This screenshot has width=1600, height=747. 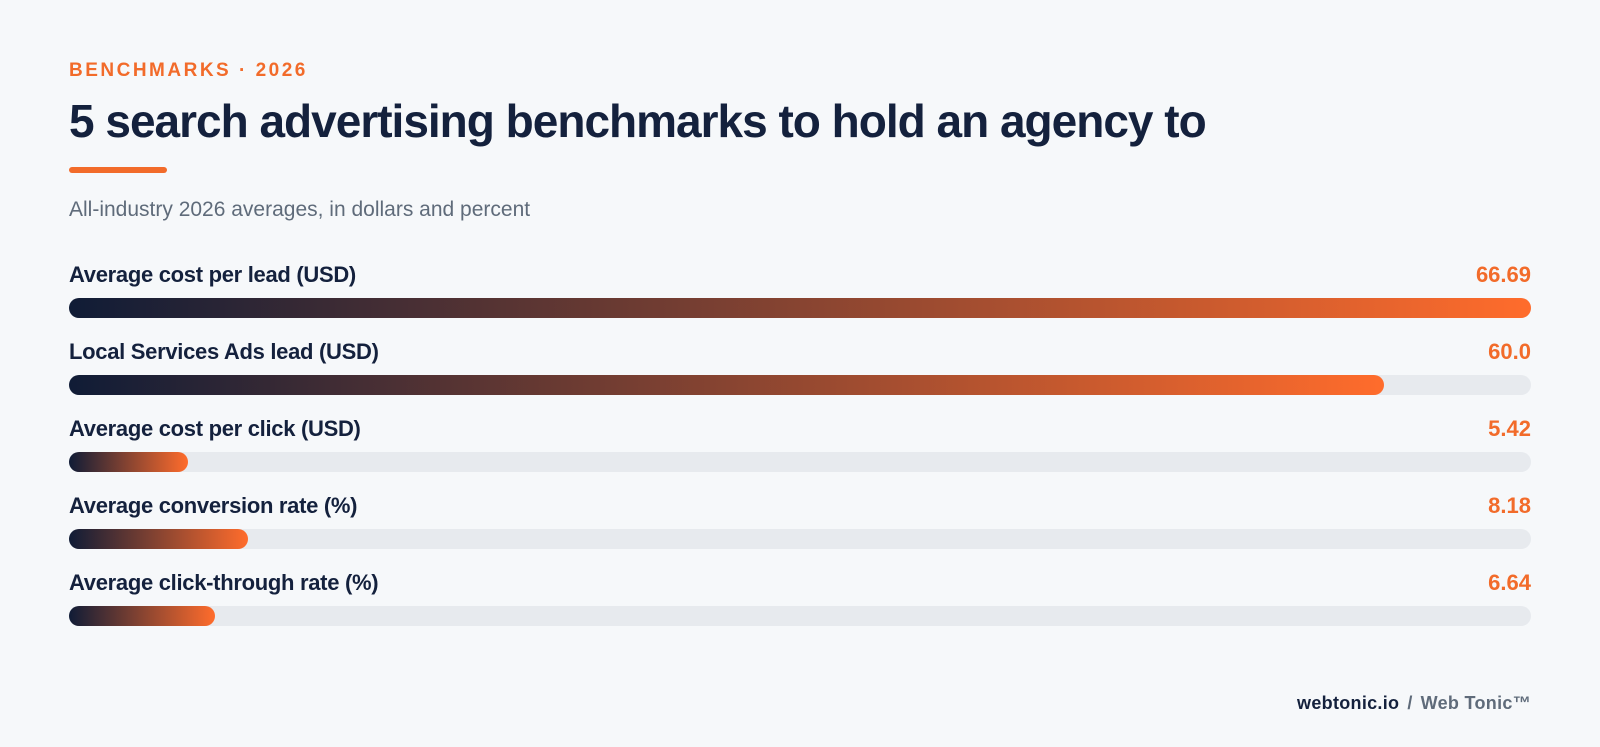 What do you see at coordinates (188, 70) in the screenshot?
I see `eyebrow-label: BENCHMARKS · 2026` at bounding box center [188, 70].